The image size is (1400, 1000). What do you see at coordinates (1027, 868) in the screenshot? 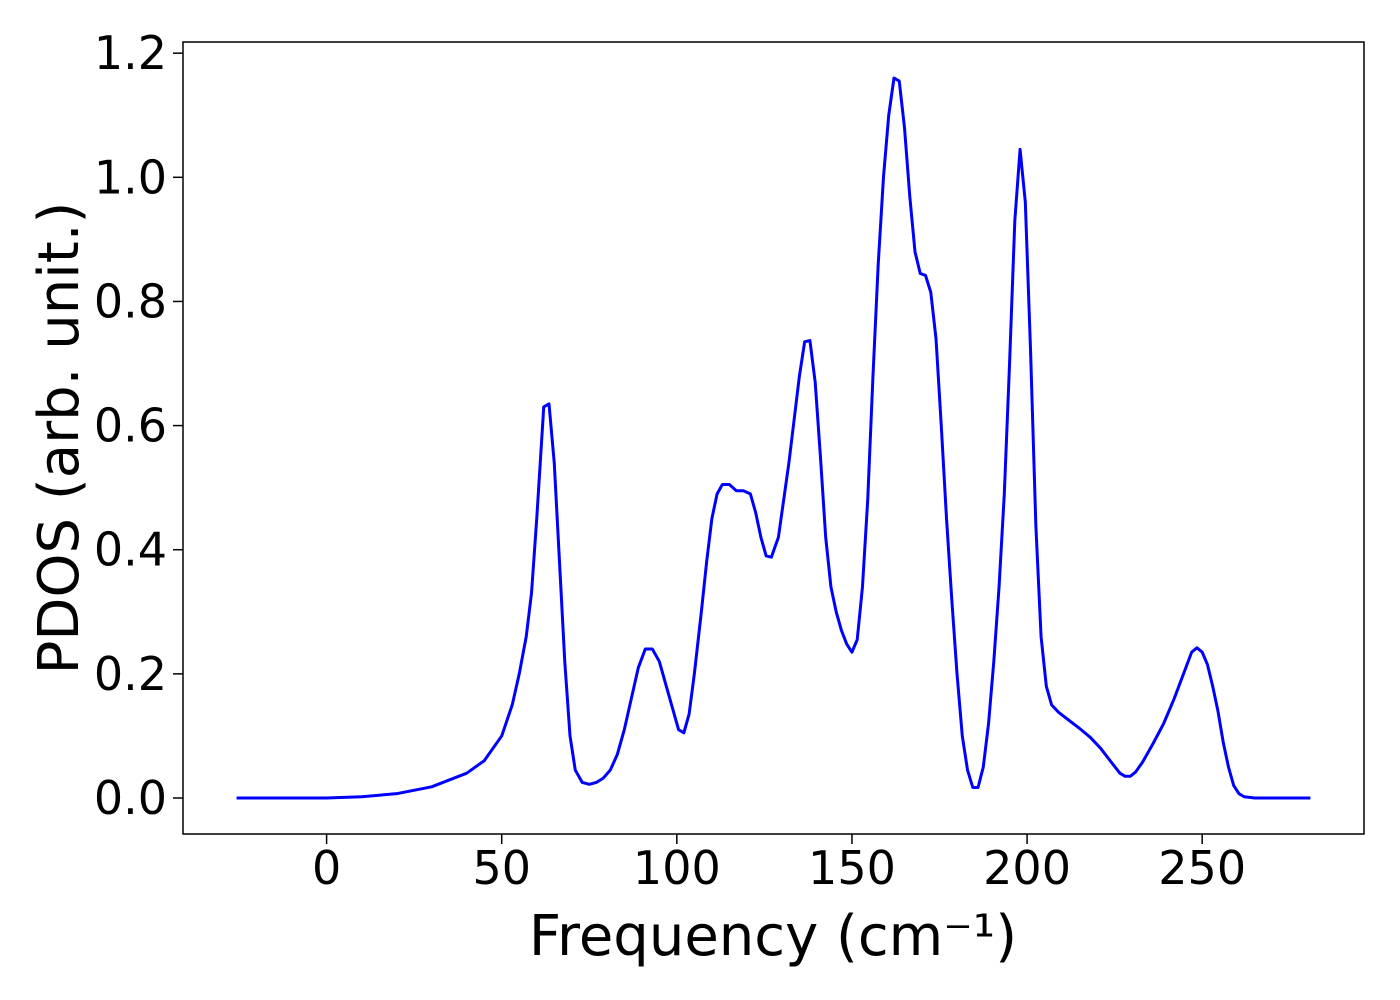
I see `x-tick-label: 200` at bounding box center [1027, 868].